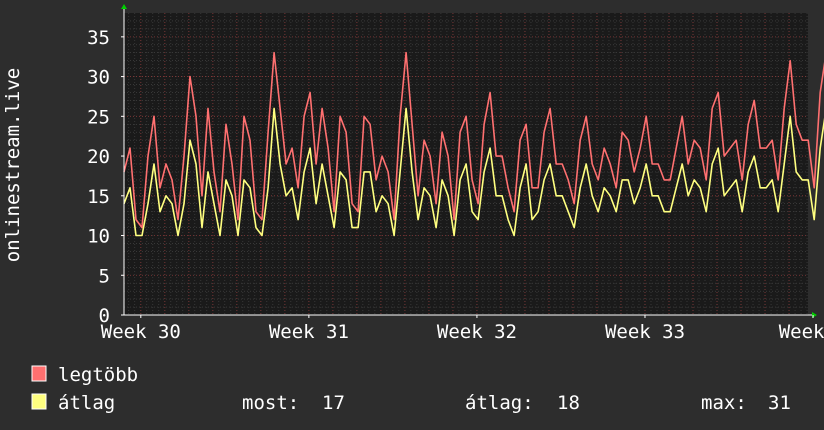 The height and width of the screenshot is (430, 824). I want to click on y-ticks: 0 5 10 15 20 25 30 35, so click(105, 177).